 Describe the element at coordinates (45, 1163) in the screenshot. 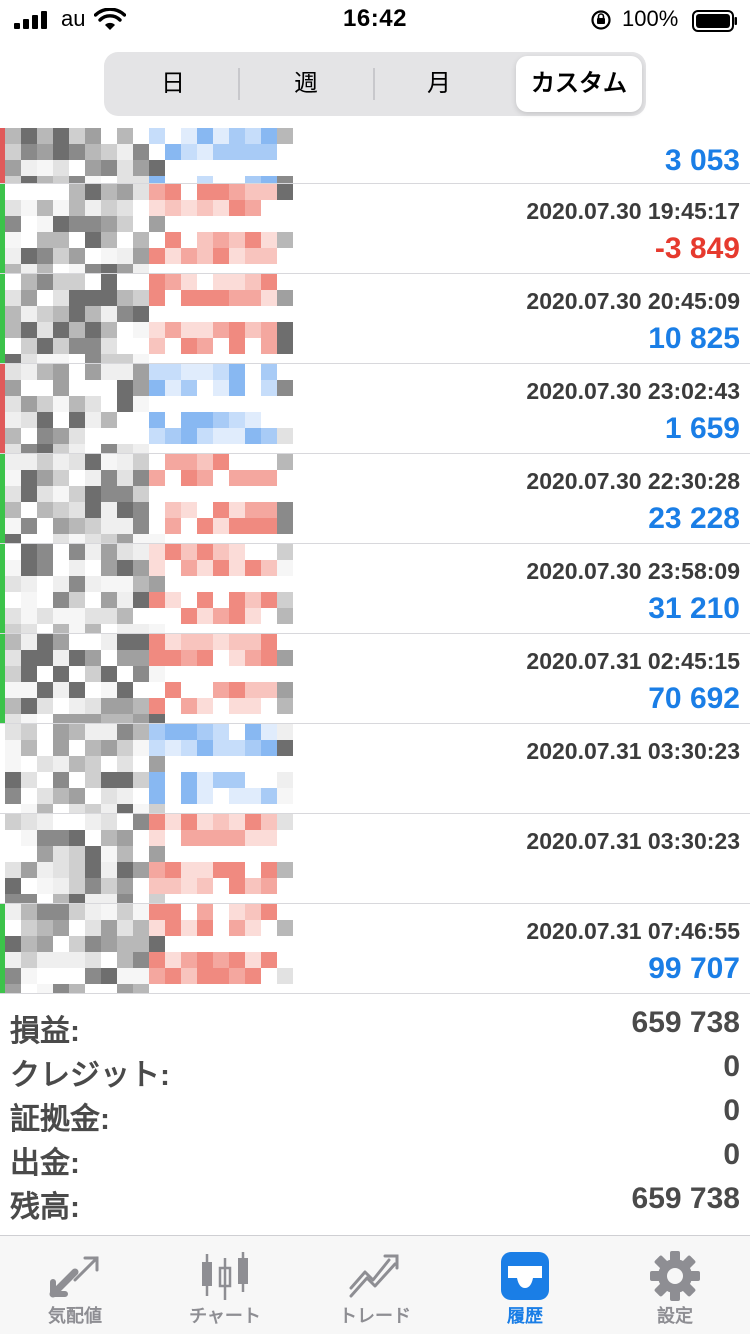

I see `summary-label: 出金:` at that location.